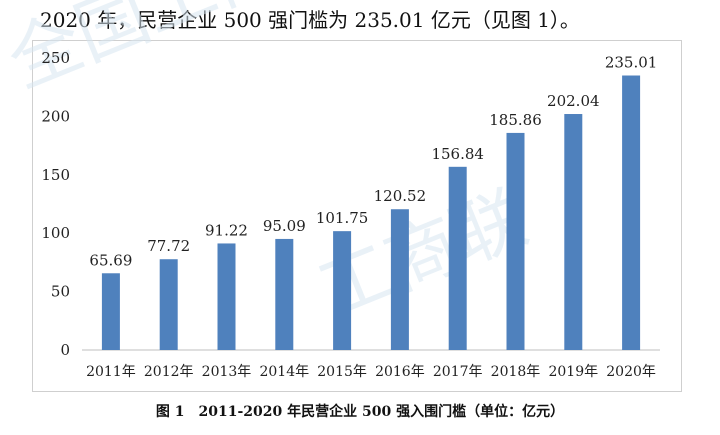  I want to click on data-label: 202.04, so click(573, 101).